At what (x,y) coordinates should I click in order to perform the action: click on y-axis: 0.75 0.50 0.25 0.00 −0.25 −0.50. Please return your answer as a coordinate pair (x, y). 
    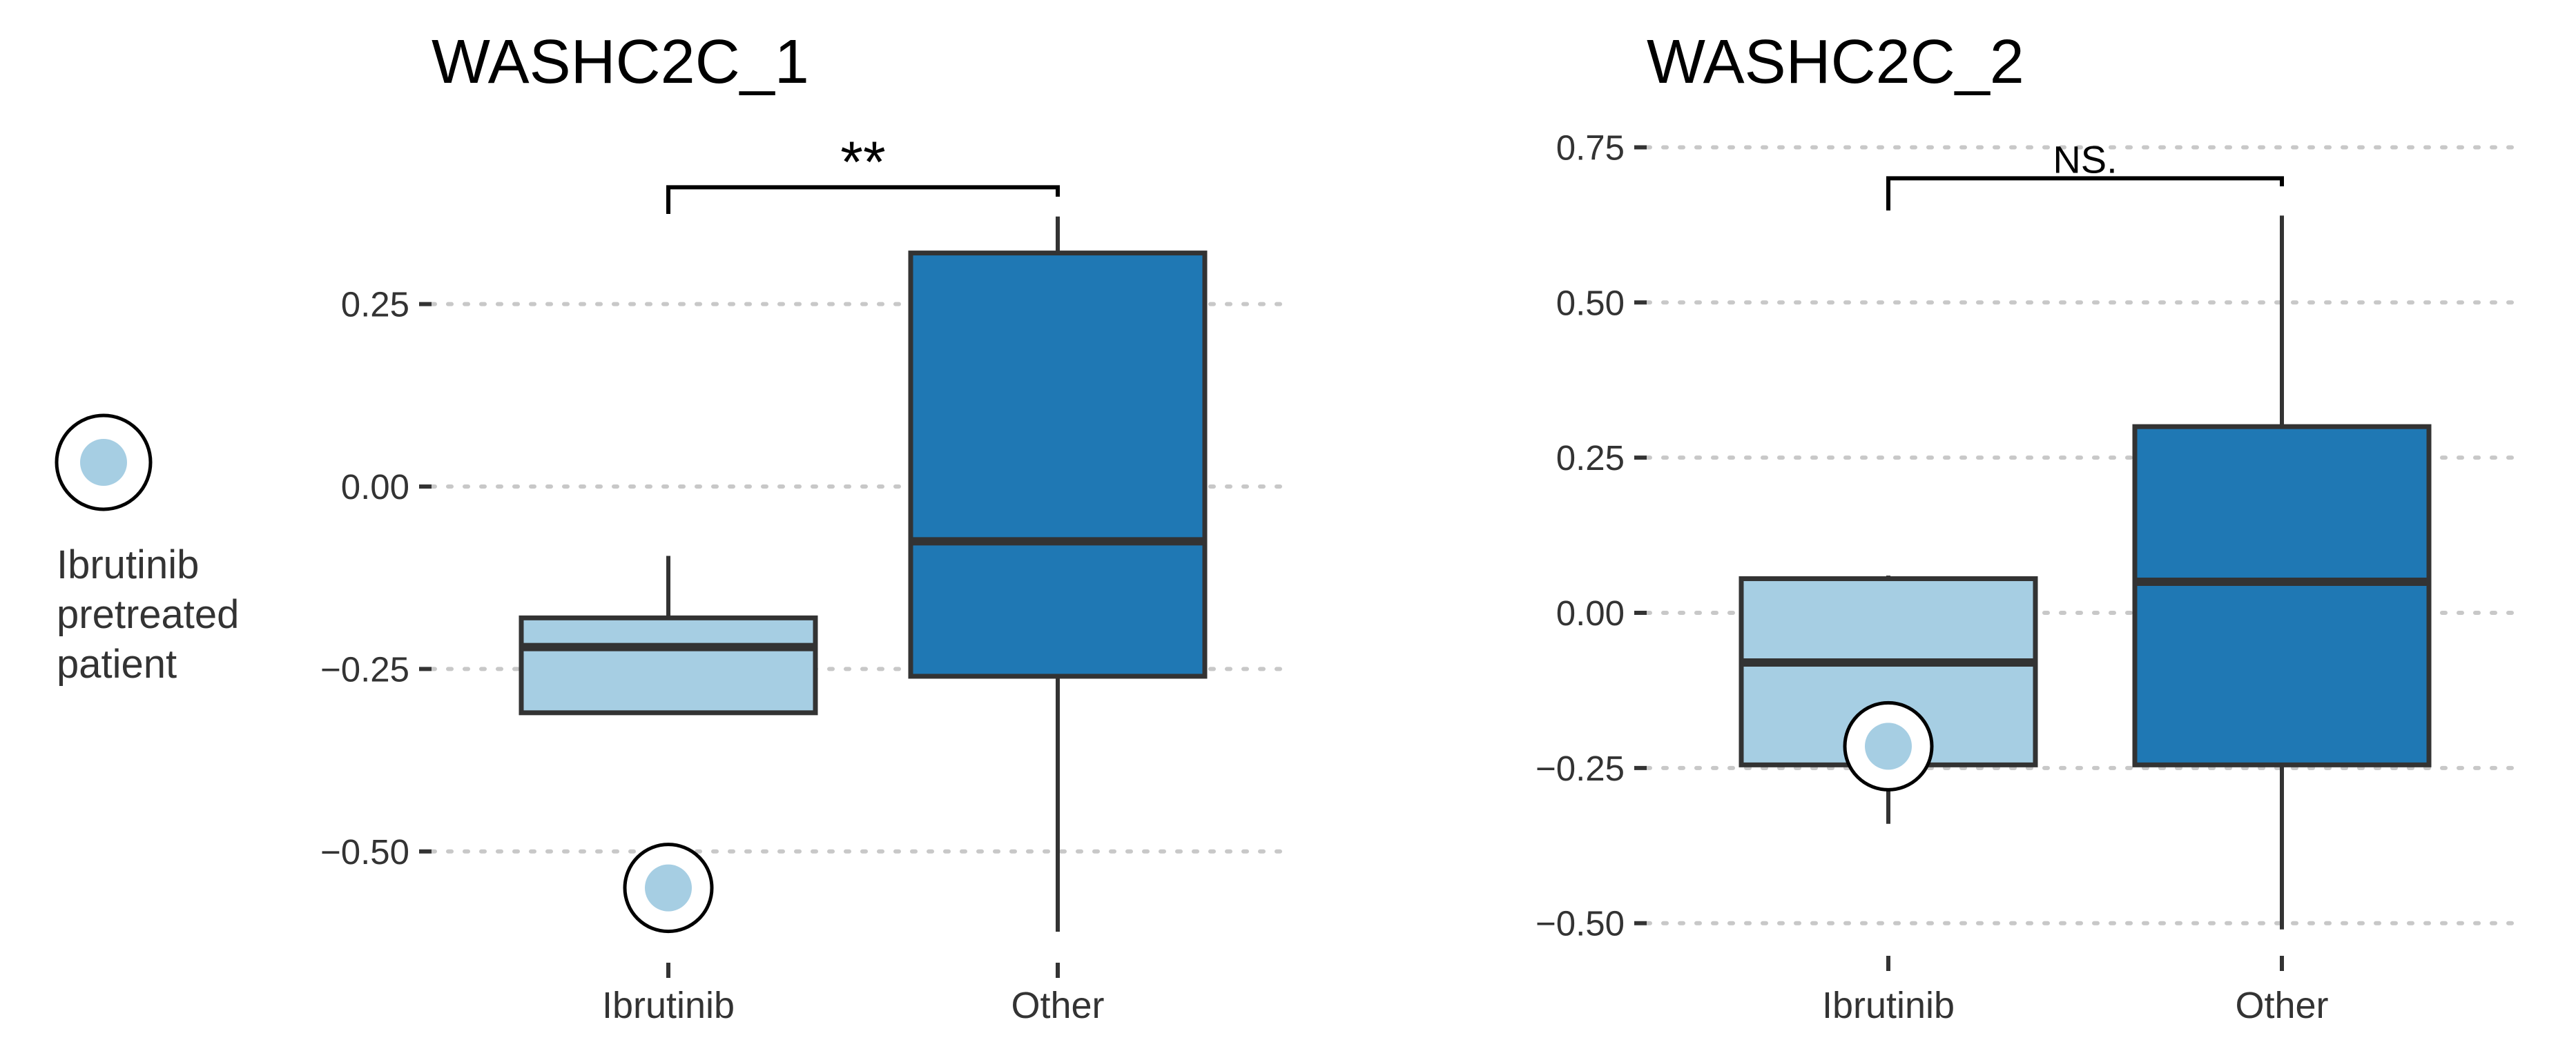
    Looking at the image, I should click on (1592, 535).